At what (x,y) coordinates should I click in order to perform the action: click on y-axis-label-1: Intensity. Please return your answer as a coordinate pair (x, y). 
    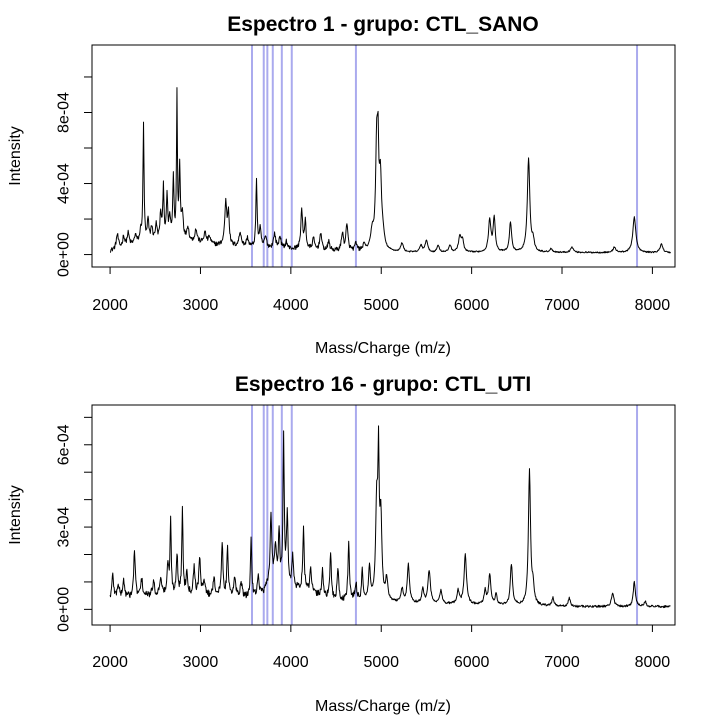
    Looking at the image, I should click on (15, 156).